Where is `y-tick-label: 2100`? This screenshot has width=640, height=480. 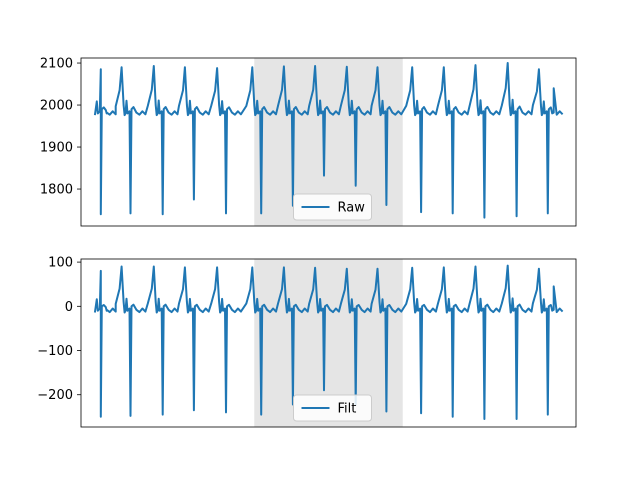
y-tick-label: 2100 is located at coordinates (56, 64).